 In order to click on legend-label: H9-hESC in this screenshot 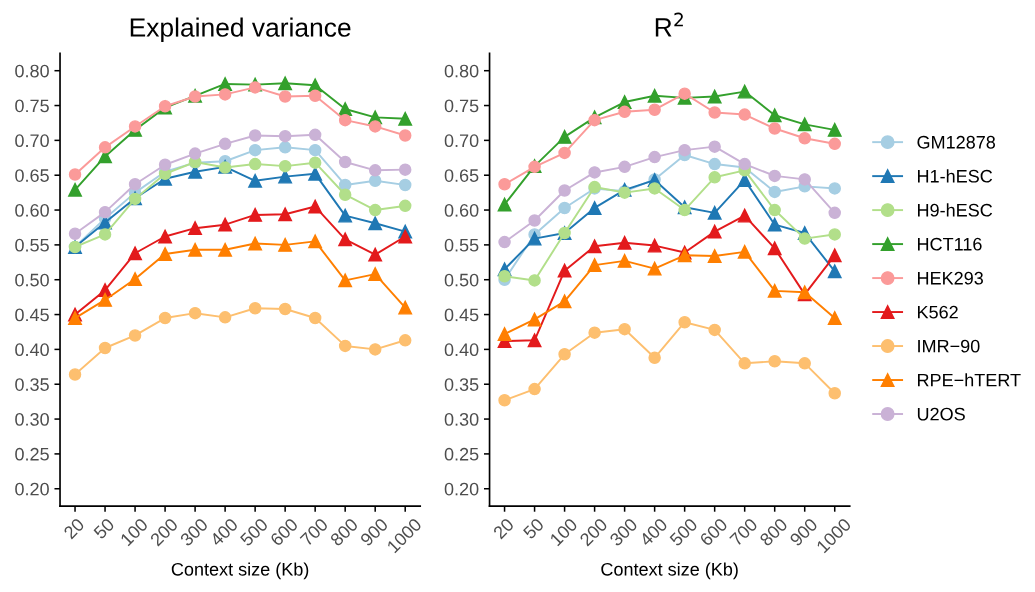, I will do `click(955, 210)`.